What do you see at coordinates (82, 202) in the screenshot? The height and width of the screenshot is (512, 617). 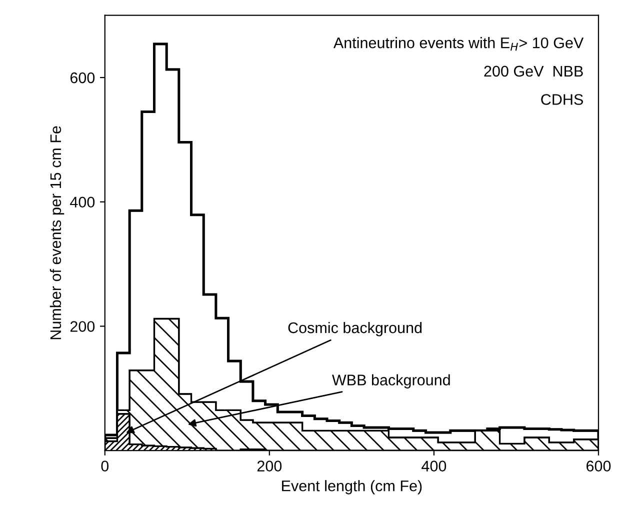 I see `y-tick-label: 400` at bounding box center [82, 202].